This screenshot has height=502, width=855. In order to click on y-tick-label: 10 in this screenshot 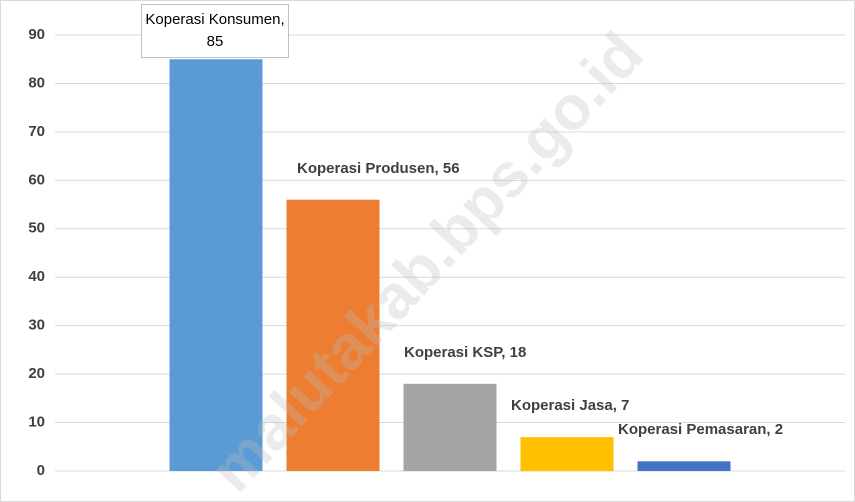, I will do `click(36, 422)`.